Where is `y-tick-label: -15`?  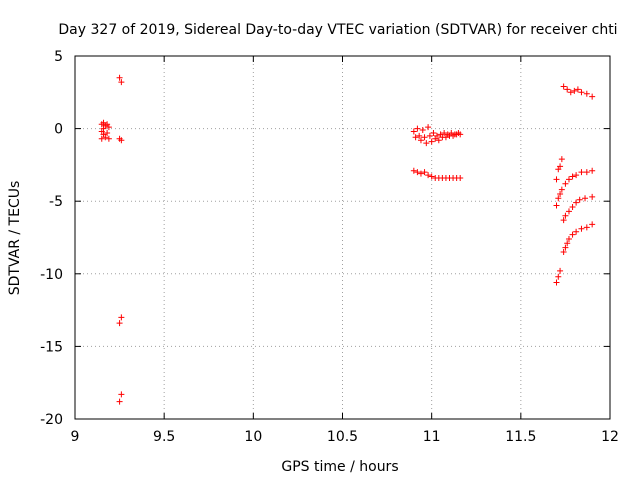
y-tick-label: -15 is located at coordinates (51, 347).